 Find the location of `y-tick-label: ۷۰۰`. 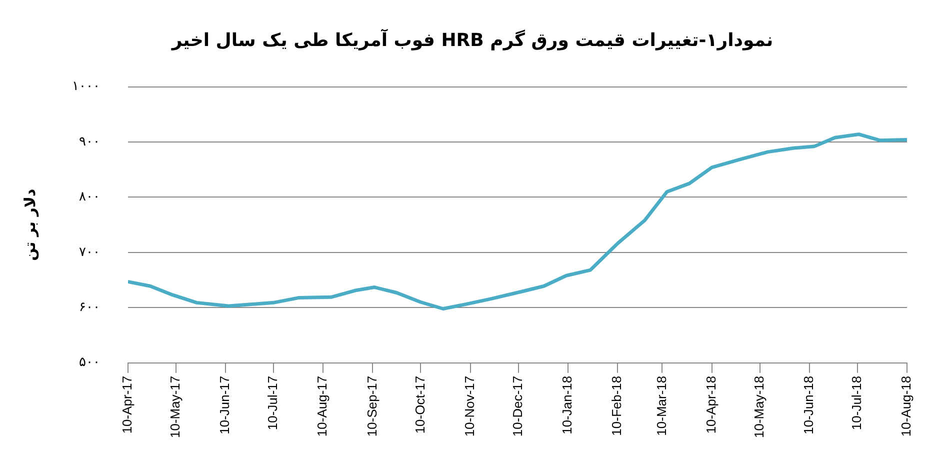

y-tick-label: ۷۰۰ is located at coordinates (89, 252).